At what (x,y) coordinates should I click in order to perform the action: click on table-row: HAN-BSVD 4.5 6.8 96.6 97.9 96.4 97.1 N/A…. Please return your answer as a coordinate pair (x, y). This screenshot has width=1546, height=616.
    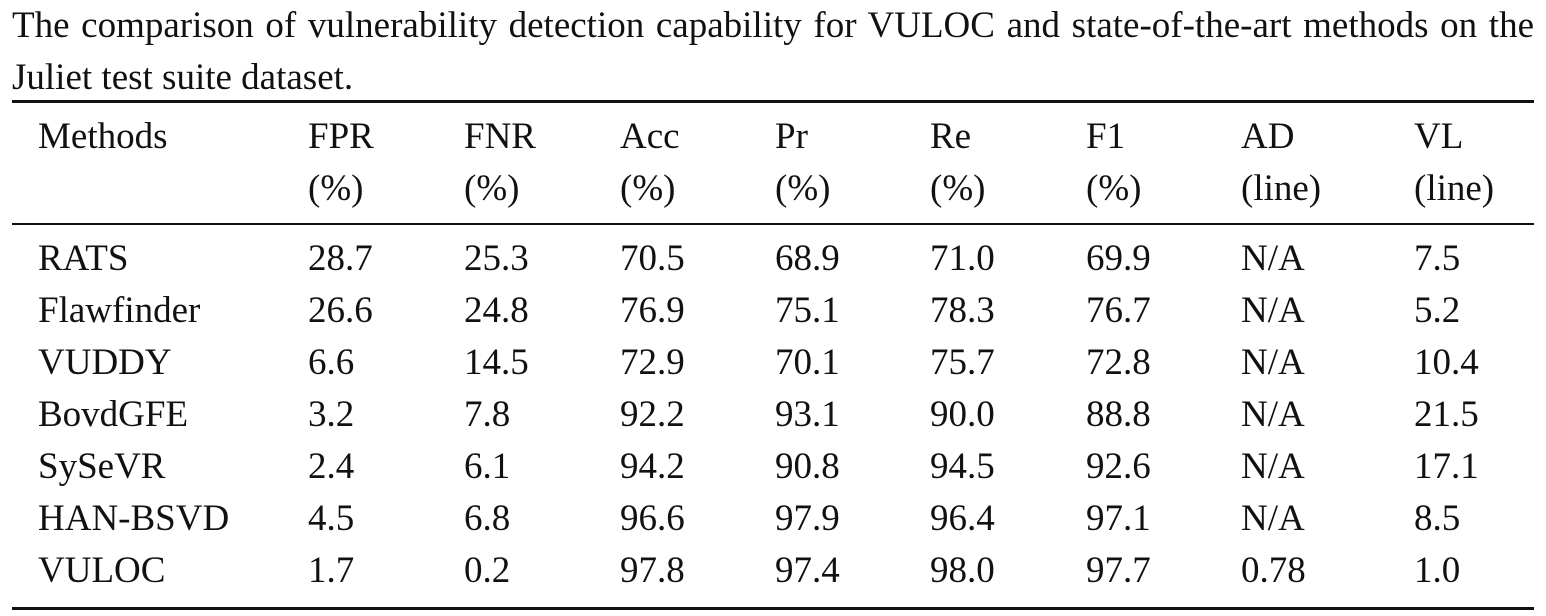
    Looking at the image, I should click on (773, 519).